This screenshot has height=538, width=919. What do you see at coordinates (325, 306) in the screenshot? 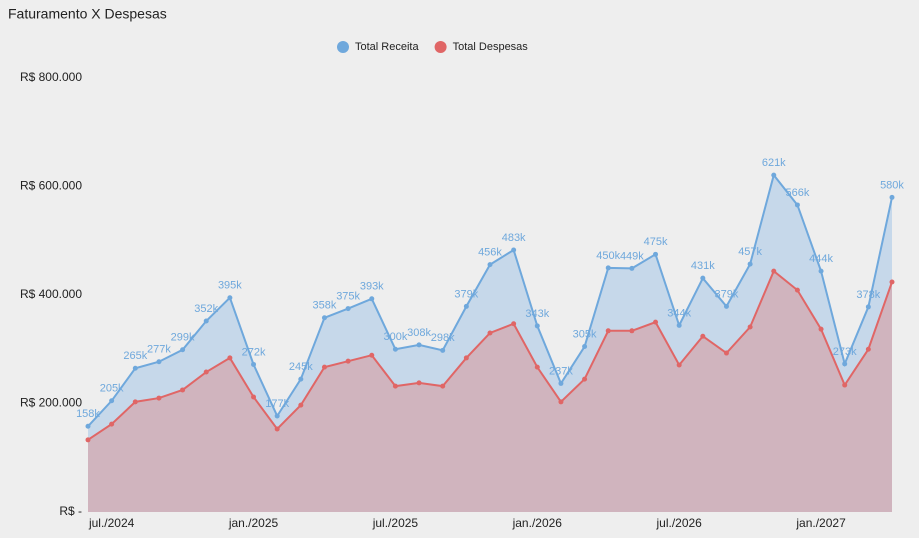
I see `data-label: 358k` at bounding box center [325, 306].